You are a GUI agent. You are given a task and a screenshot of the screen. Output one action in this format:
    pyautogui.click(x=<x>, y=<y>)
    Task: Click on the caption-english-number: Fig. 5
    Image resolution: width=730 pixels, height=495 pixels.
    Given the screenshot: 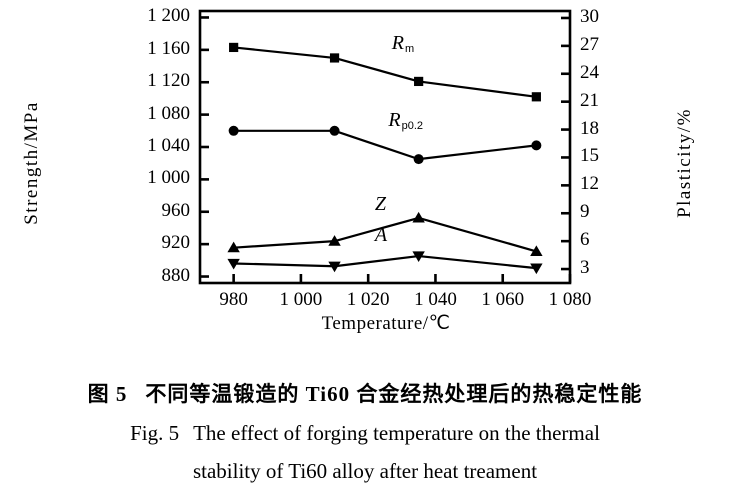 What is the action you would take?
    pyautogui.click(x=155, y=433)
    